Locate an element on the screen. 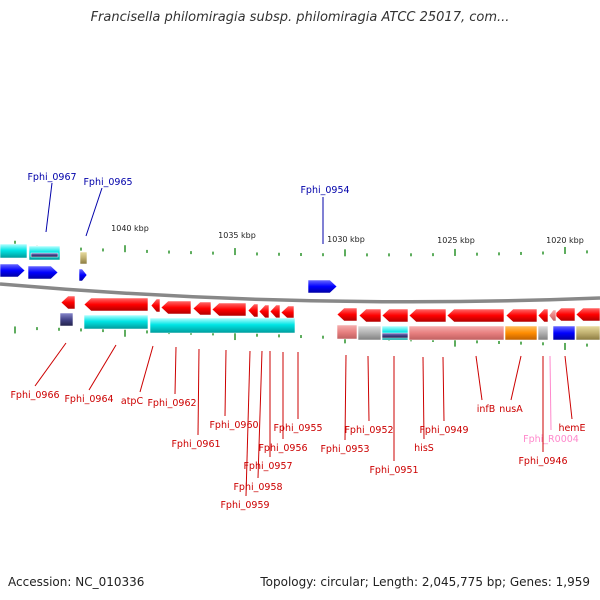 This screenshot has height=600, width=600. axis-tick-label: 1020 kbp is located at coordinates (565, 240).